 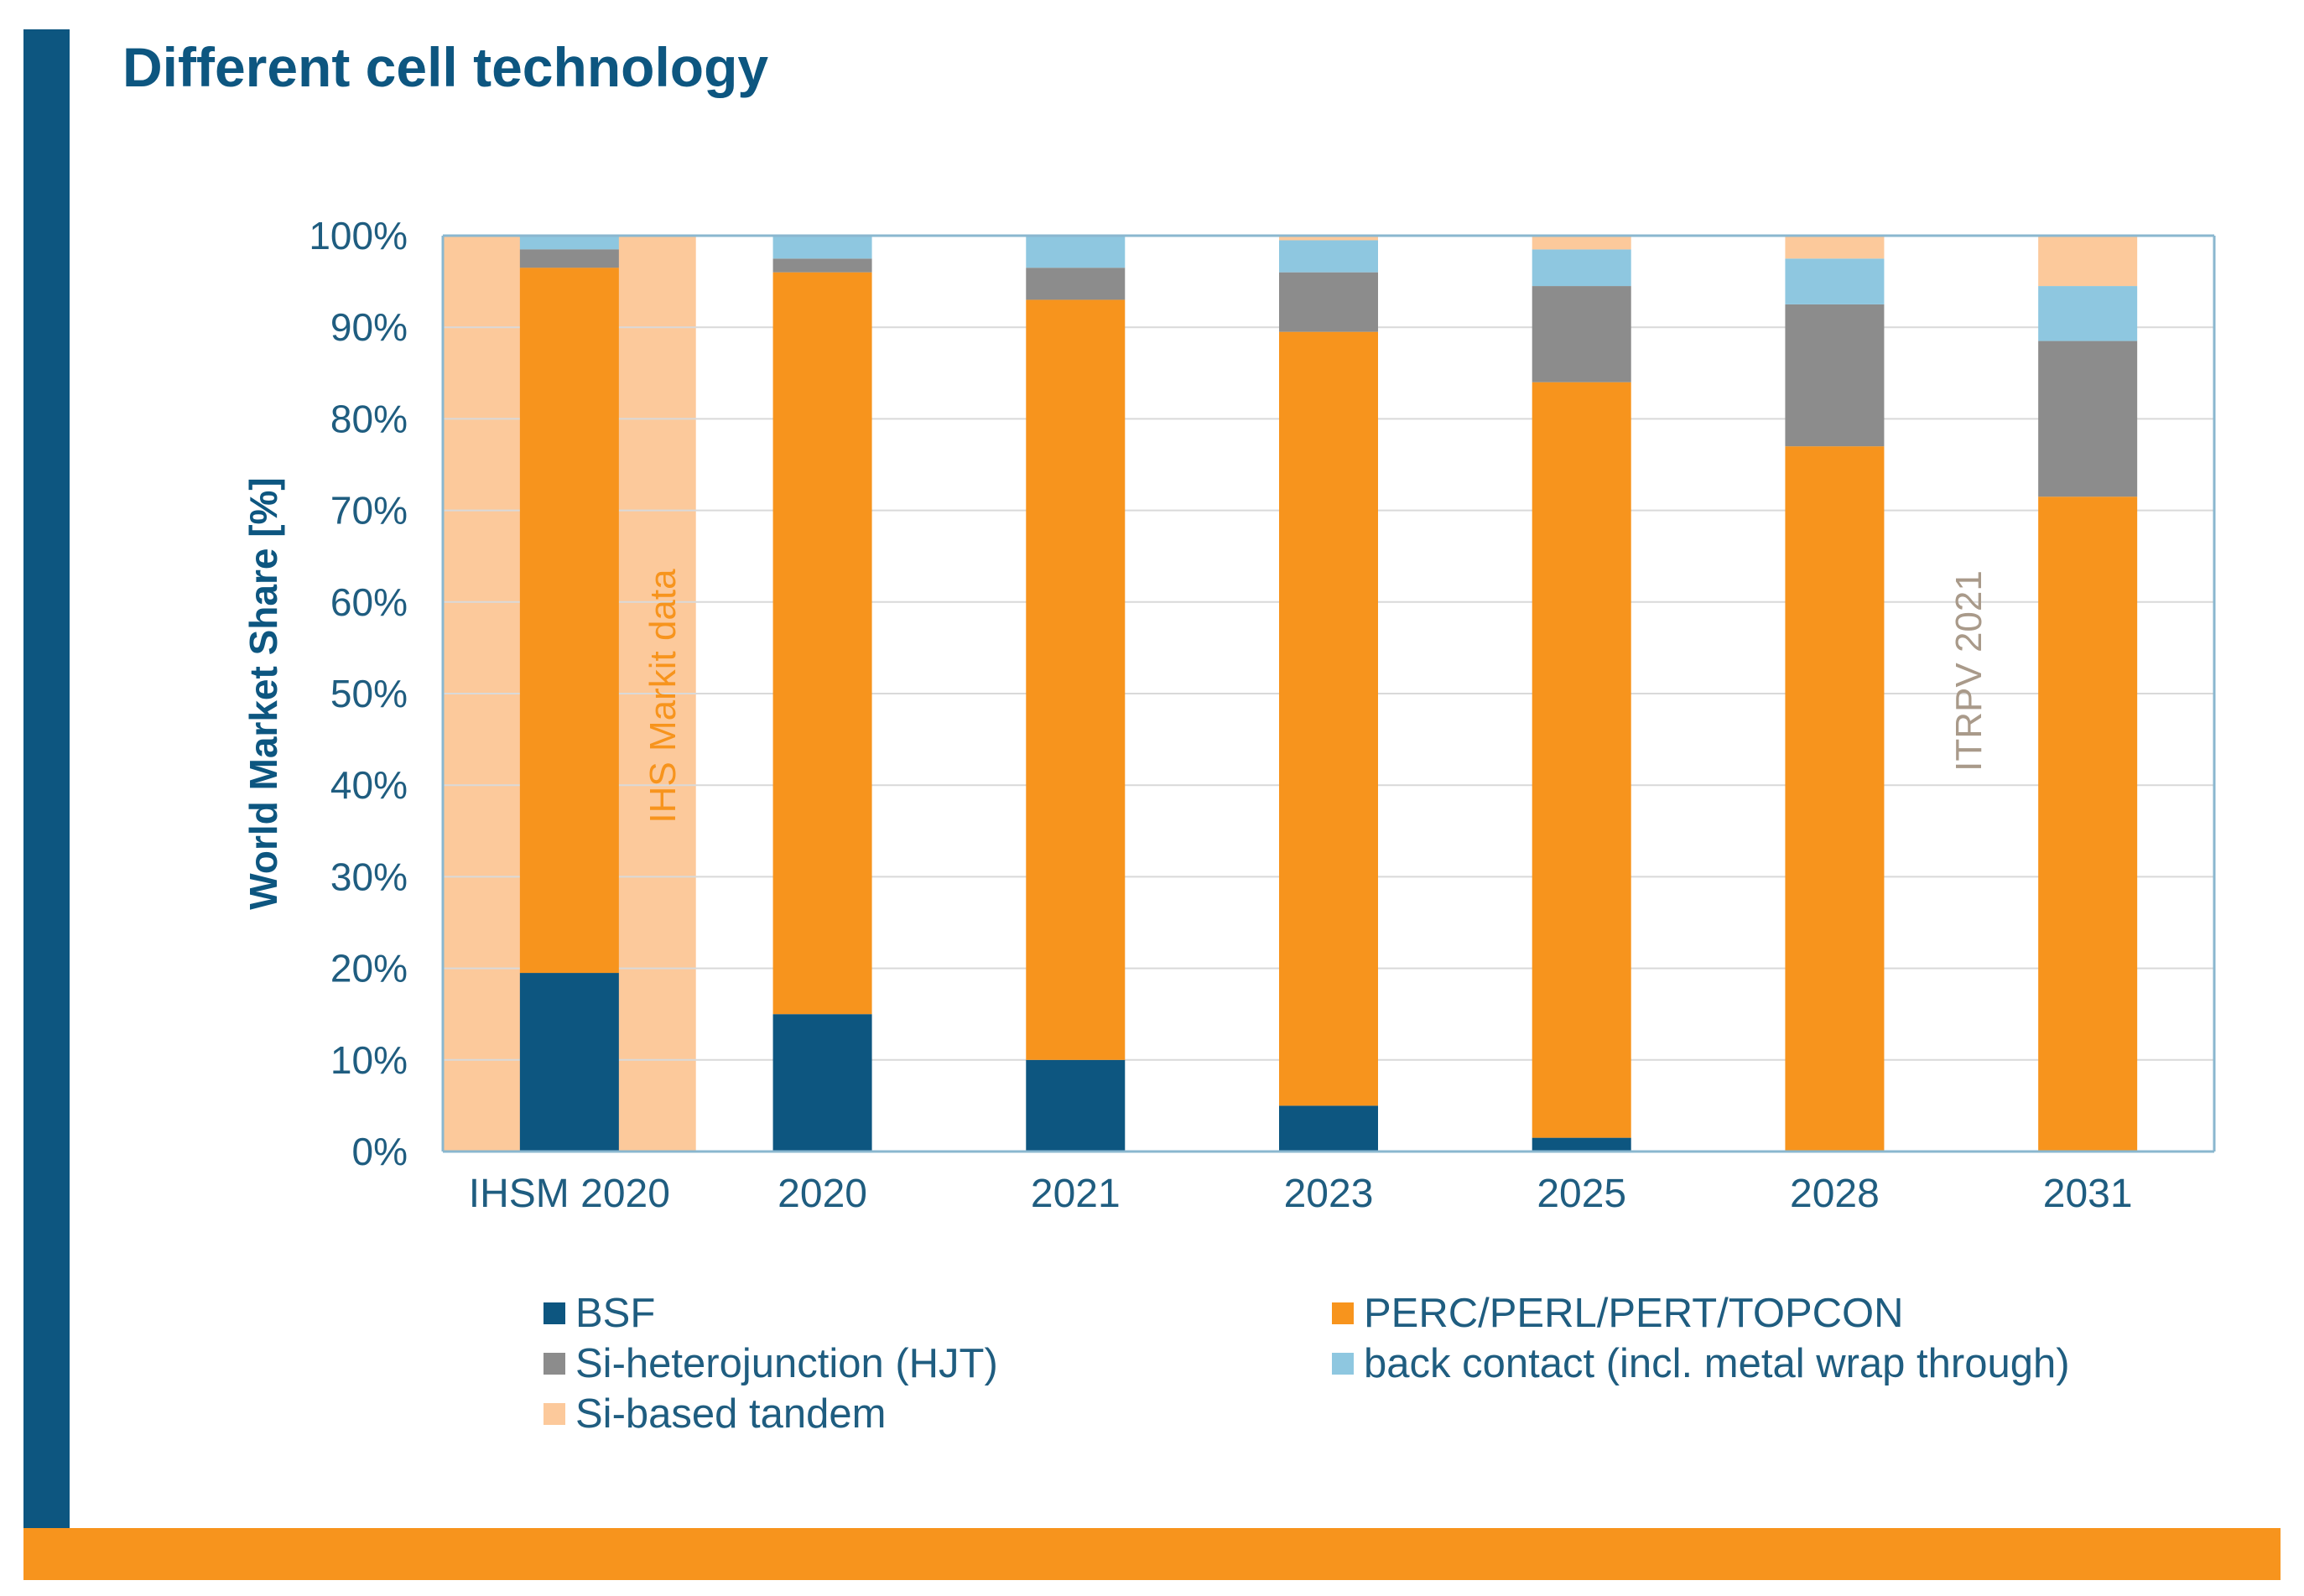 What do you see at coordinates (369, 876) in the screenshot?
I see `y-tick-label: 30%` at bounding box center [369, 876].